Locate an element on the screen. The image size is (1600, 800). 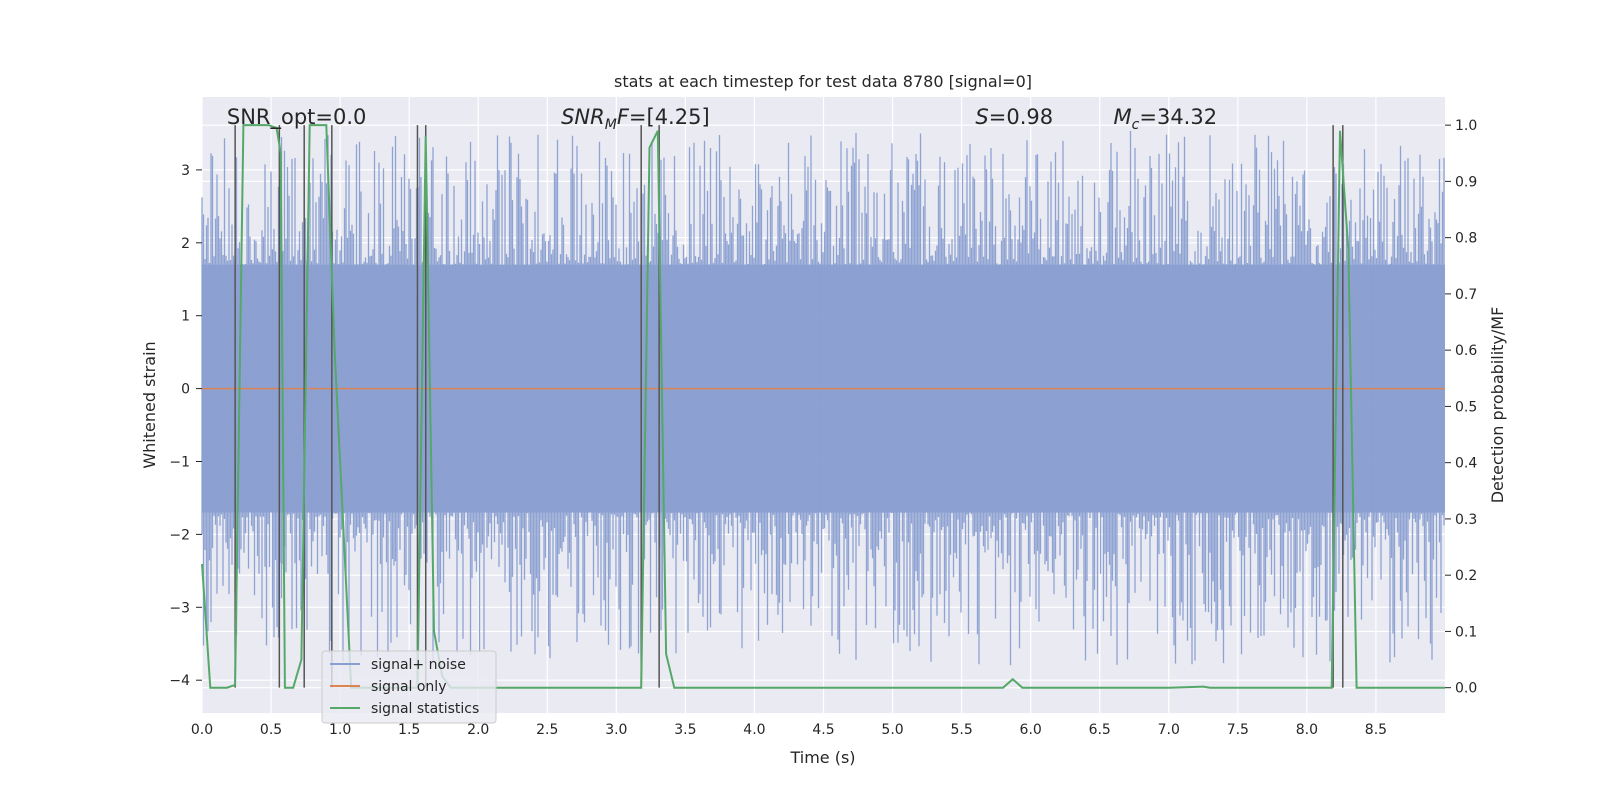
annotation-label: S=0.98 is located at coordinates (1014, 117).